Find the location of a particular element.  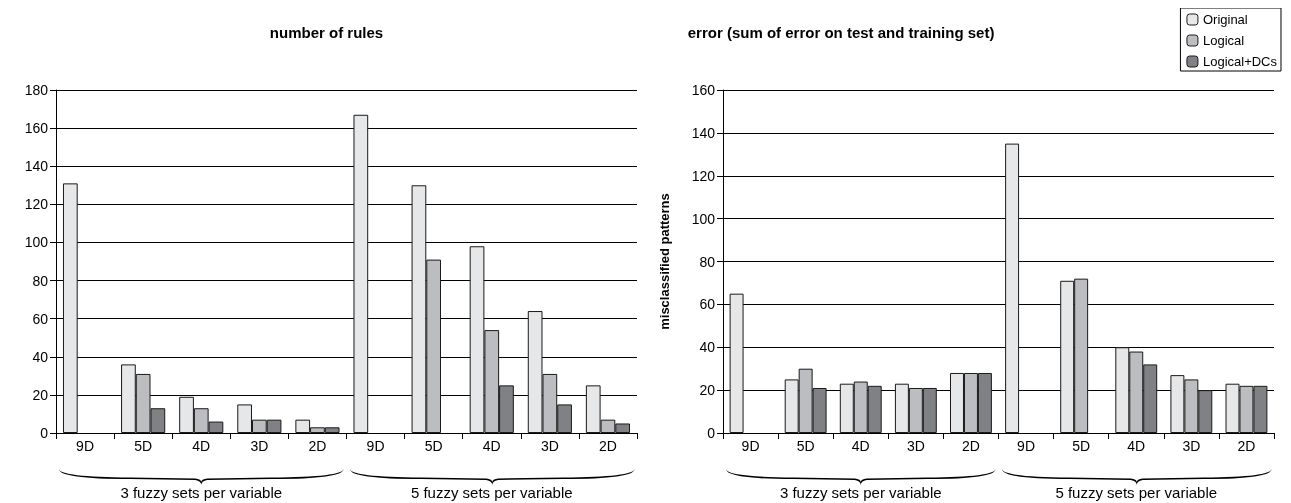

chart-title: error (sum of error on test and training set) is located at coordinates (841, 32).